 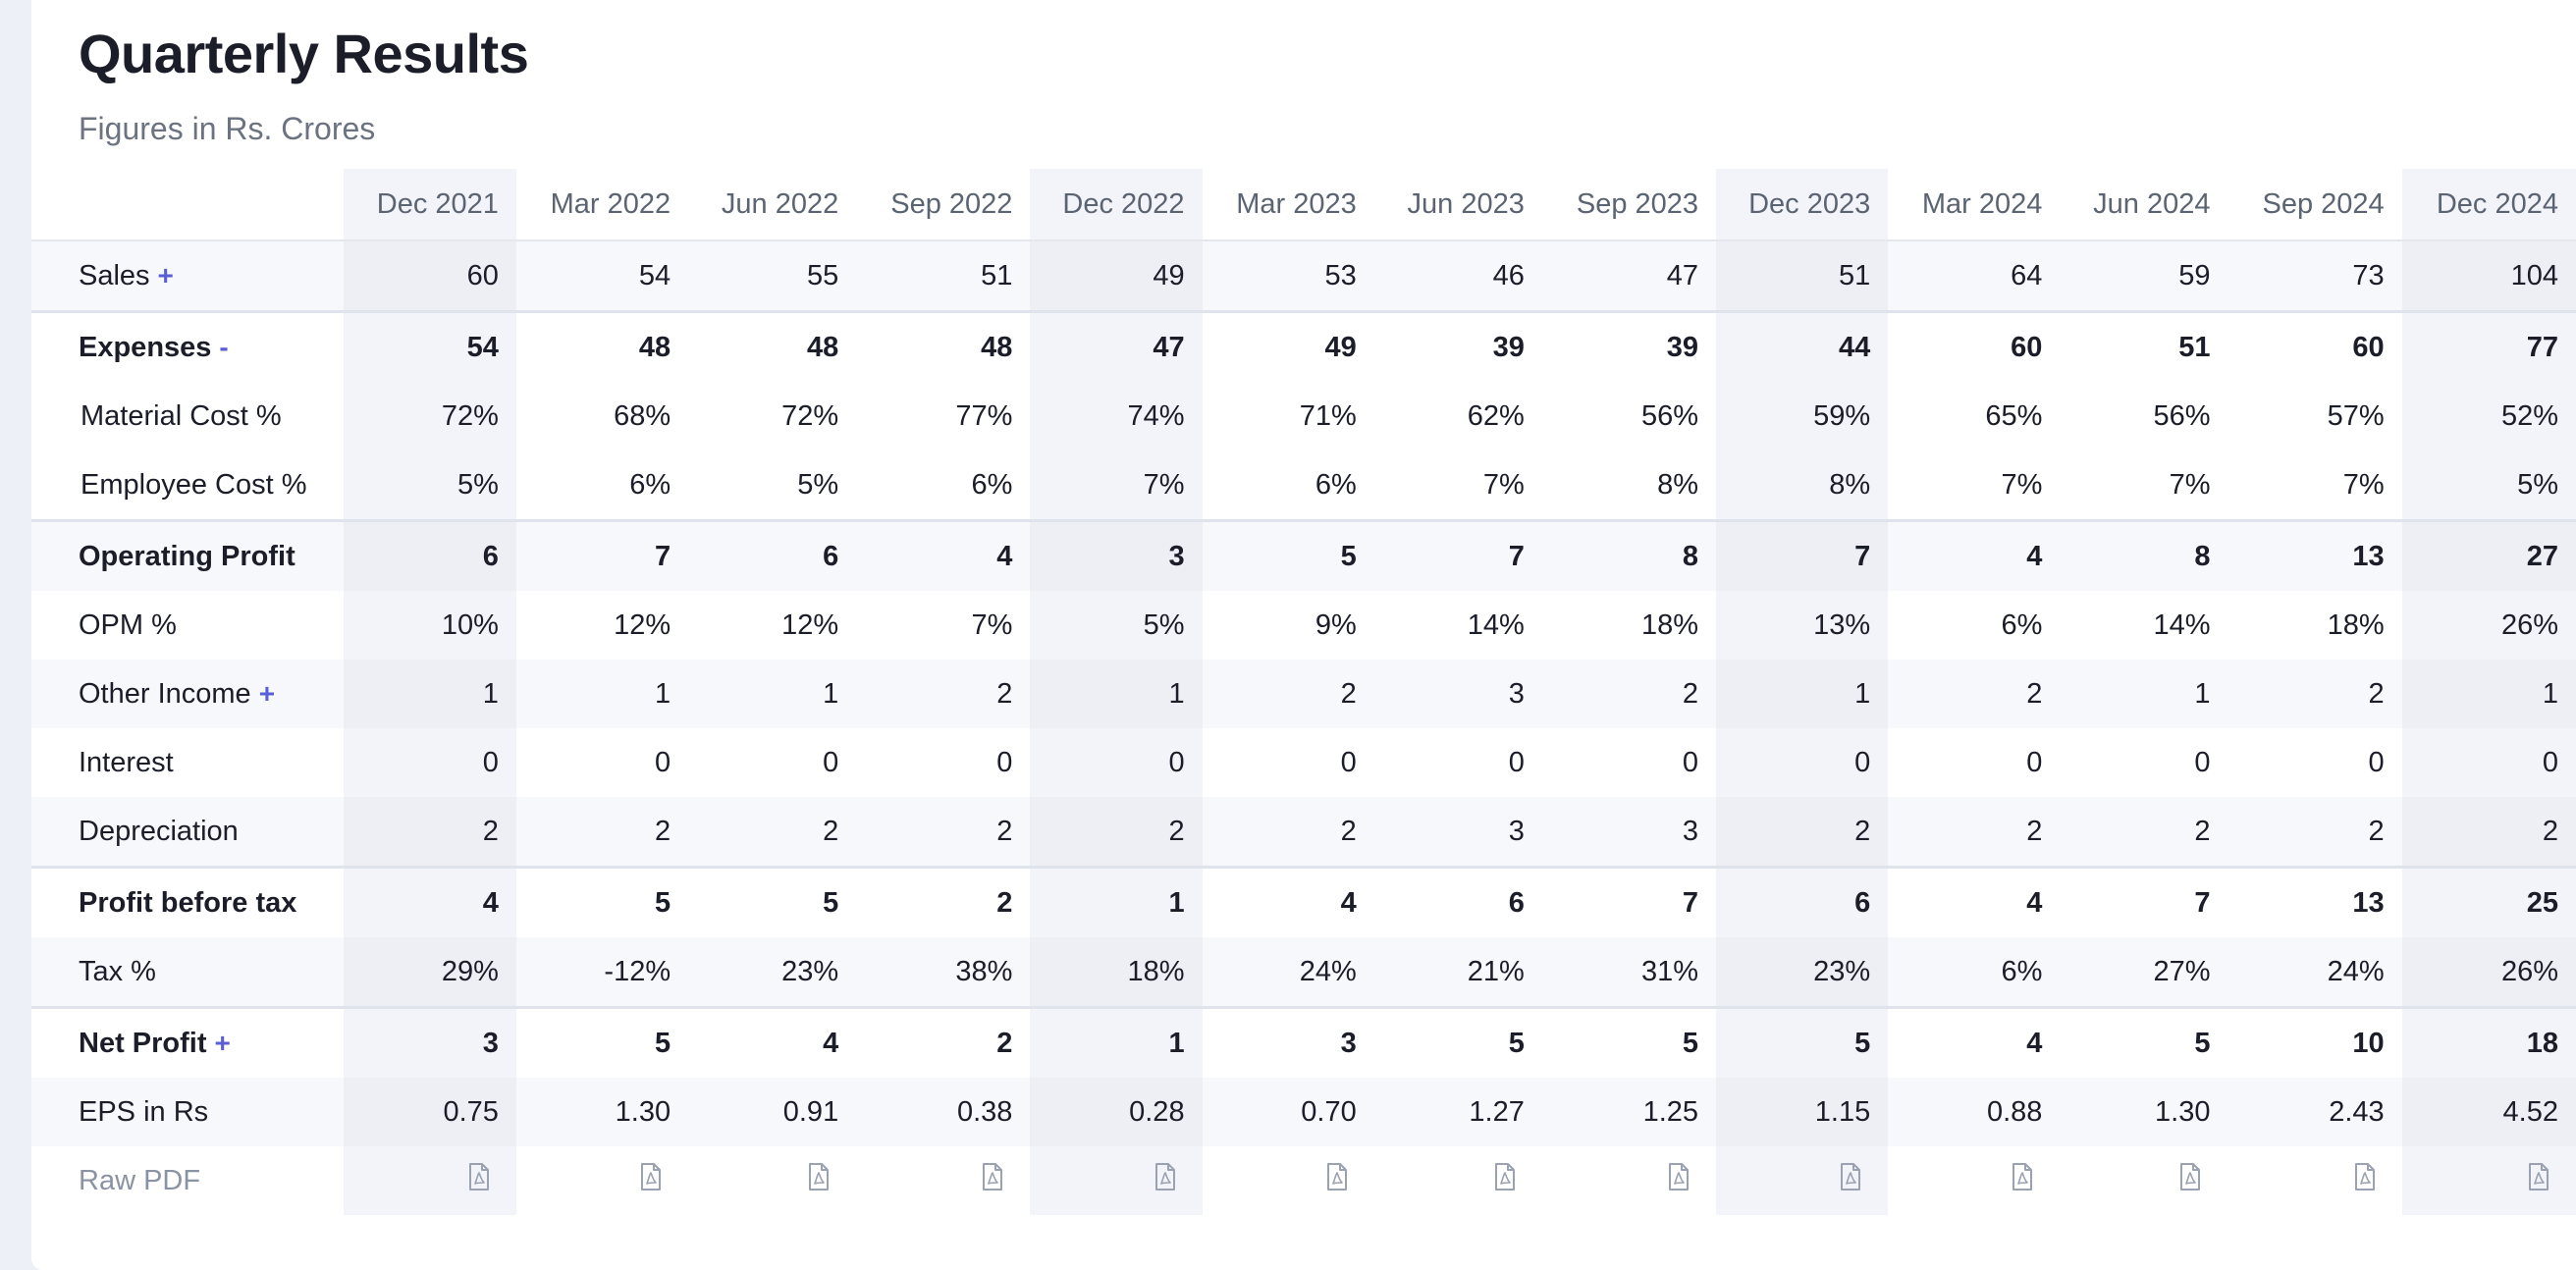 What do you see at coordinates (2144, 205) in the screenshot?
I see `column-header-jun-2024: Jun 2024` at bounding box center [2144, 205].